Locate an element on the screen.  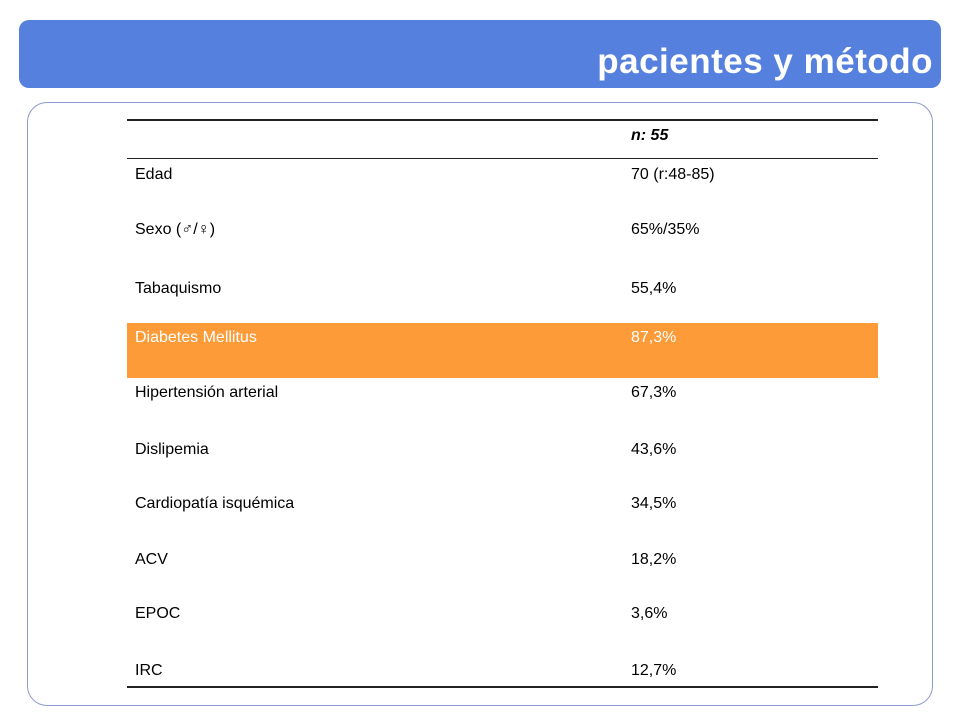
row-label: IRC is located at coordinates (149, 670).